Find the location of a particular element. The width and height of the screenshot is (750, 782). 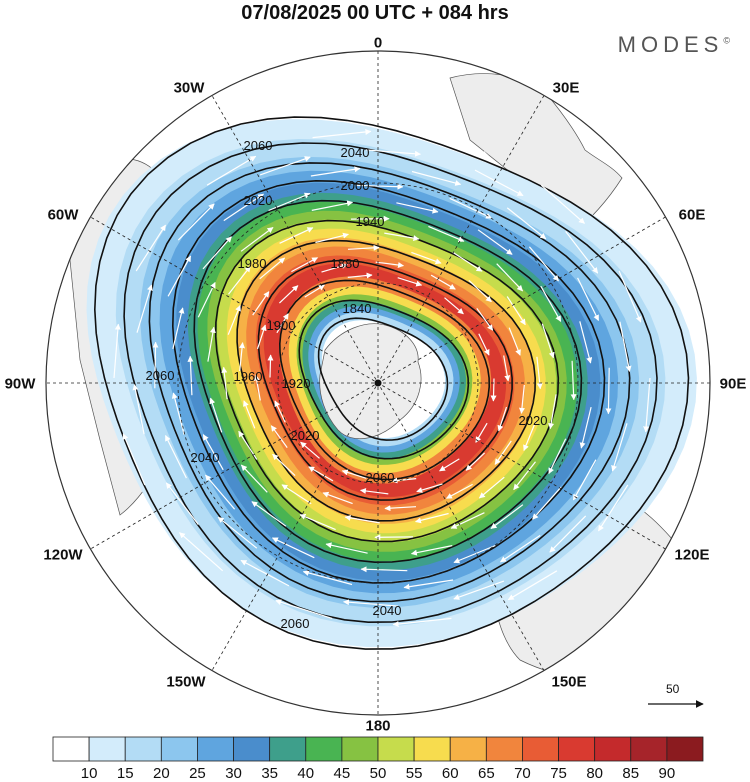

contour-label: 2020 is located at coordinates (533, 420).